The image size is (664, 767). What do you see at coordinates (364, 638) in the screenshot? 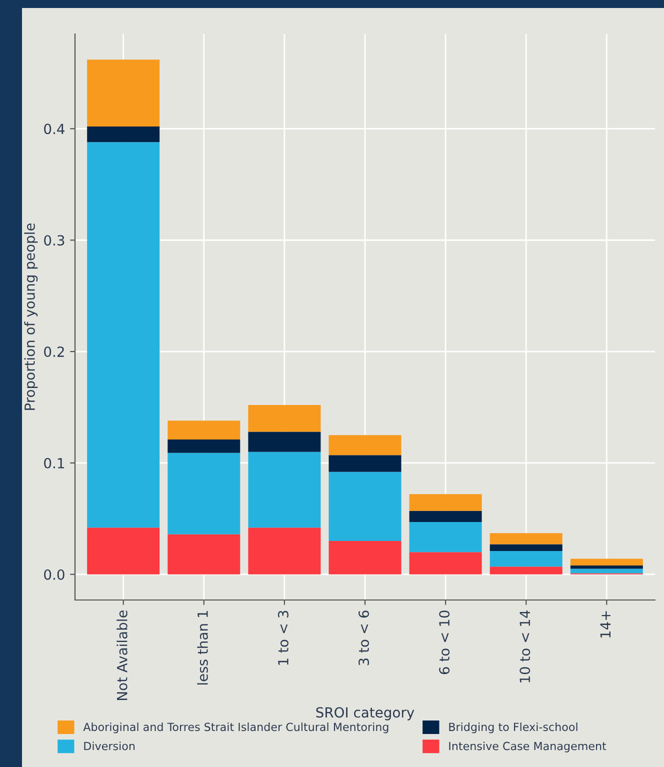
I see `x-tick-label: 3 to < 6` at bounding box center [364, 638].